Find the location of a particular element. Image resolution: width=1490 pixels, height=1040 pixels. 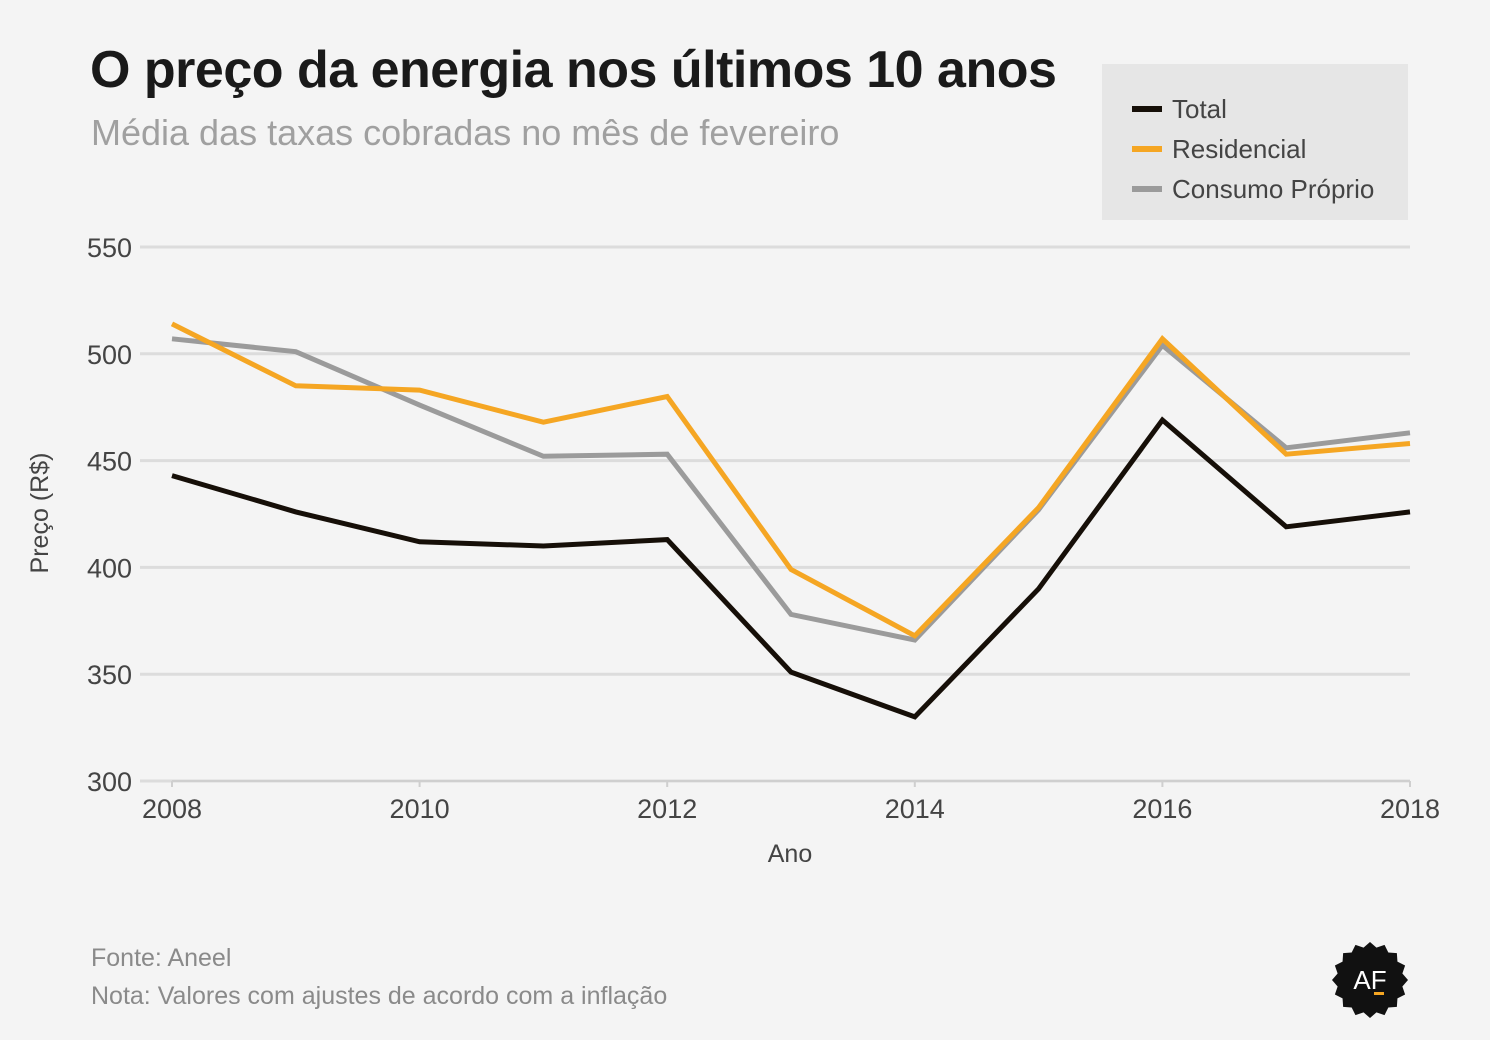

legend-swatch-residencial is located at coordinates (1147, 149).